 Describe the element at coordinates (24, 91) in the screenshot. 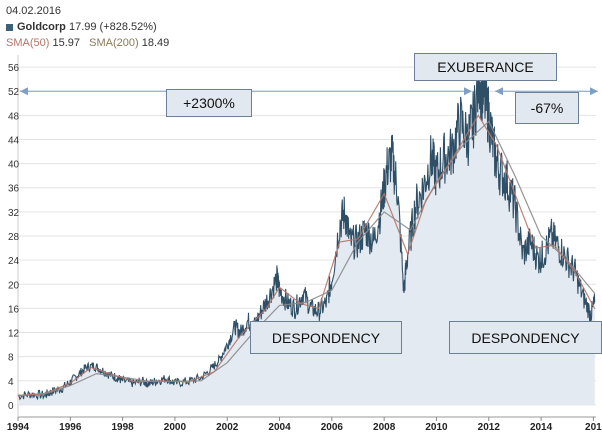

I see `gain-arrow-head-left` at that location.